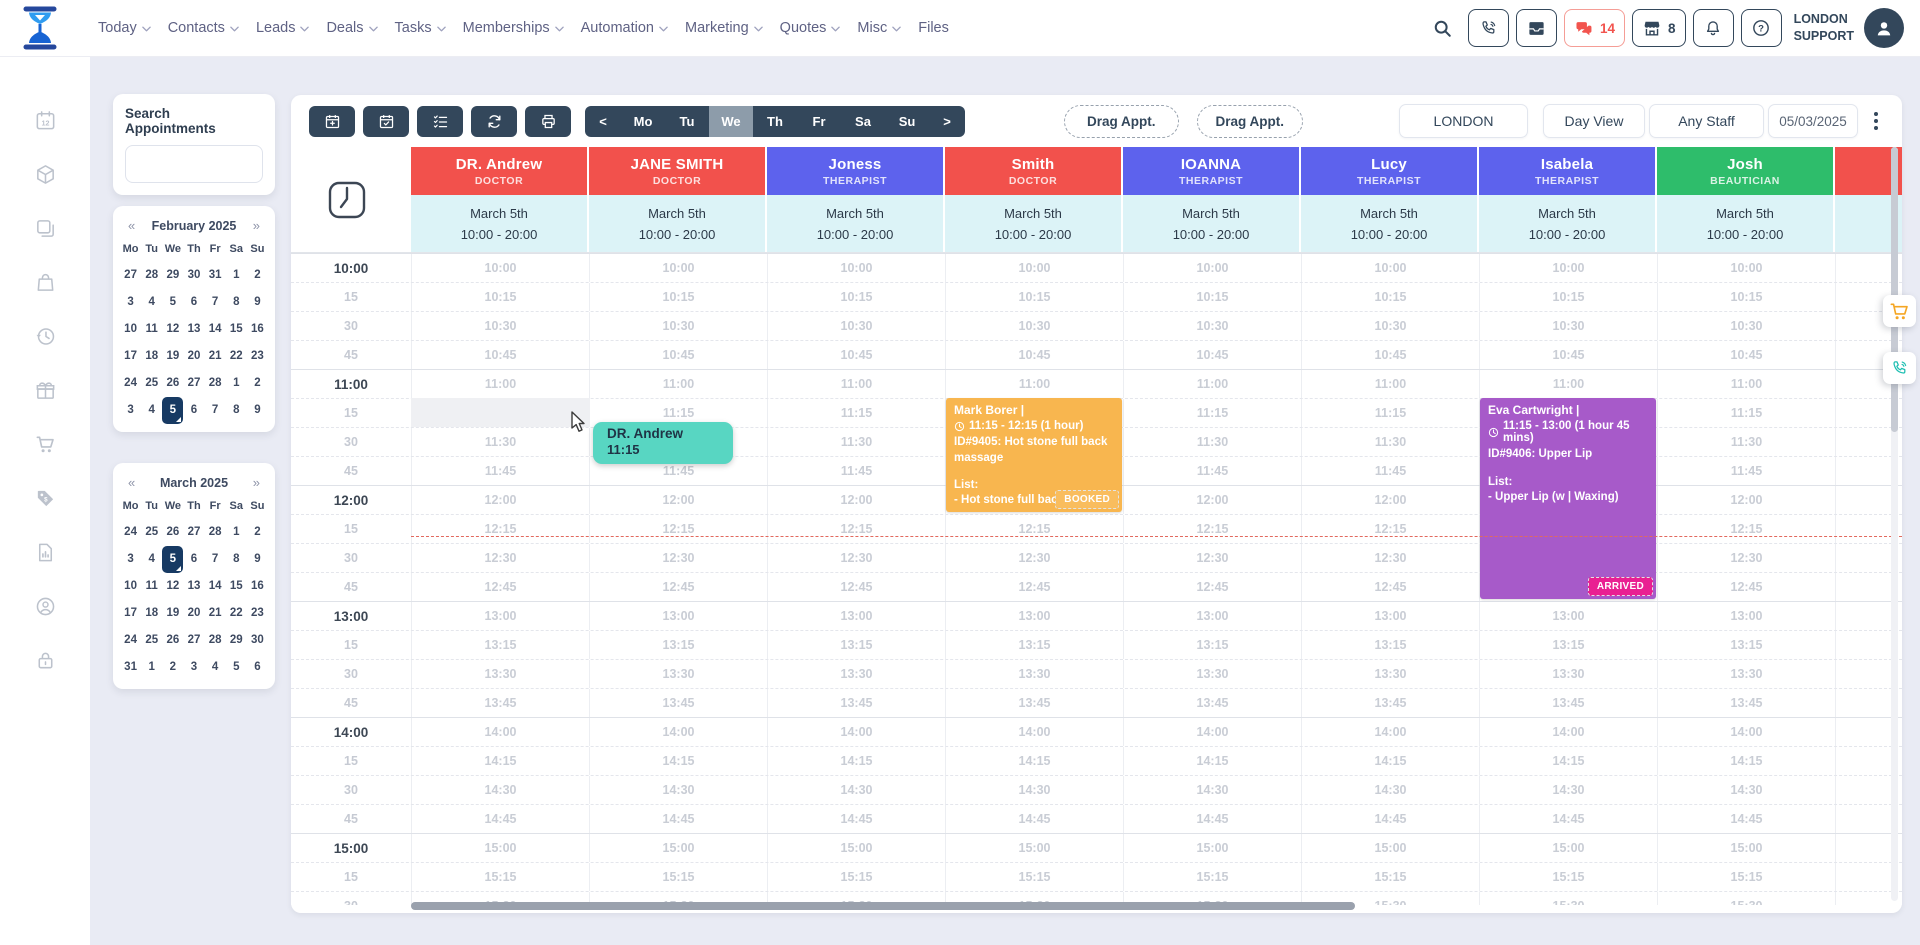 Image resolution: width=1920 pixels, height=945 pixels. What do you see at coordinates (130, 383) in the screenshot?
I see `calendar-day: 24` at bounding box center [130, 383].